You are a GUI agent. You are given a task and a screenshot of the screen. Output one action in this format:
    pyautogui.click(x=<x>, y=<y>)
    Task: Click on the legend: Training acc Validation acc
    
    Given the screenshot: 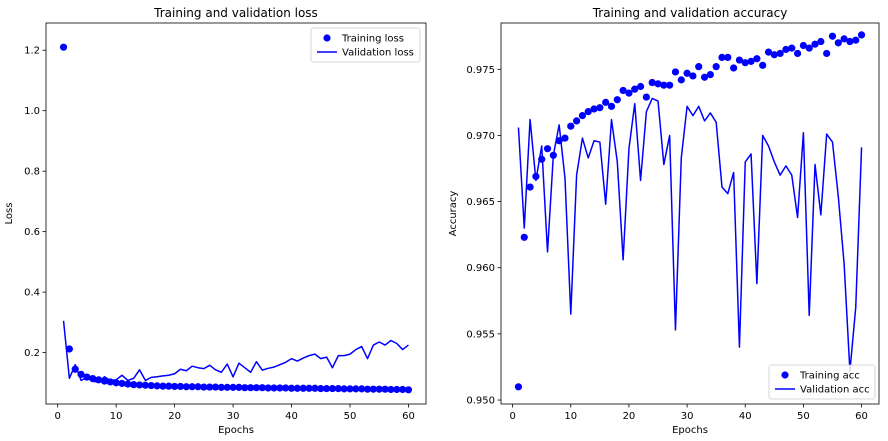 What is the action you would take?
    pyautogui.click(x=822, y=382)
    